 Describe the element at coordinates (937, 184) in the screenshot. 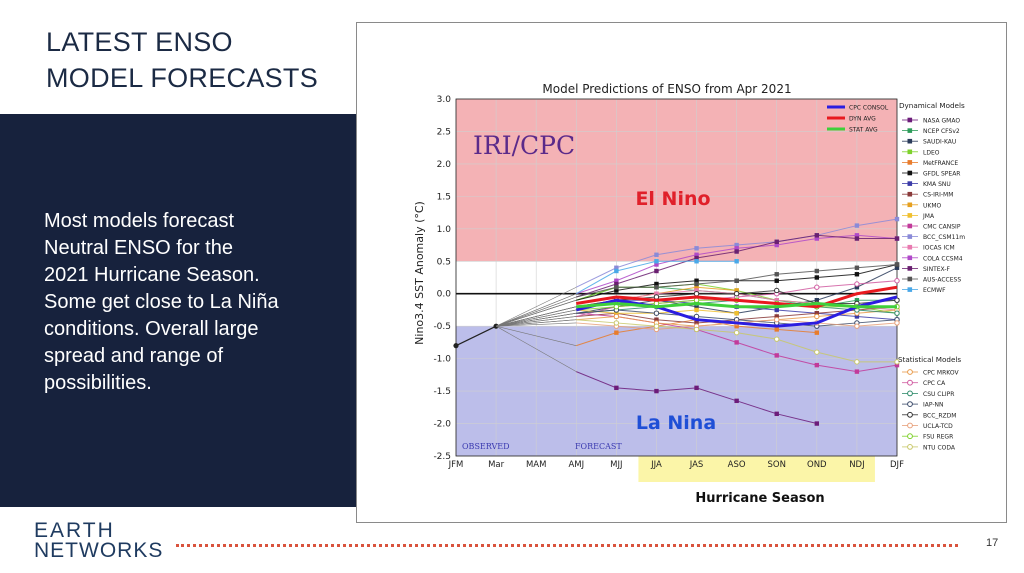

I see `legend-label: KMA SNU` at that location.